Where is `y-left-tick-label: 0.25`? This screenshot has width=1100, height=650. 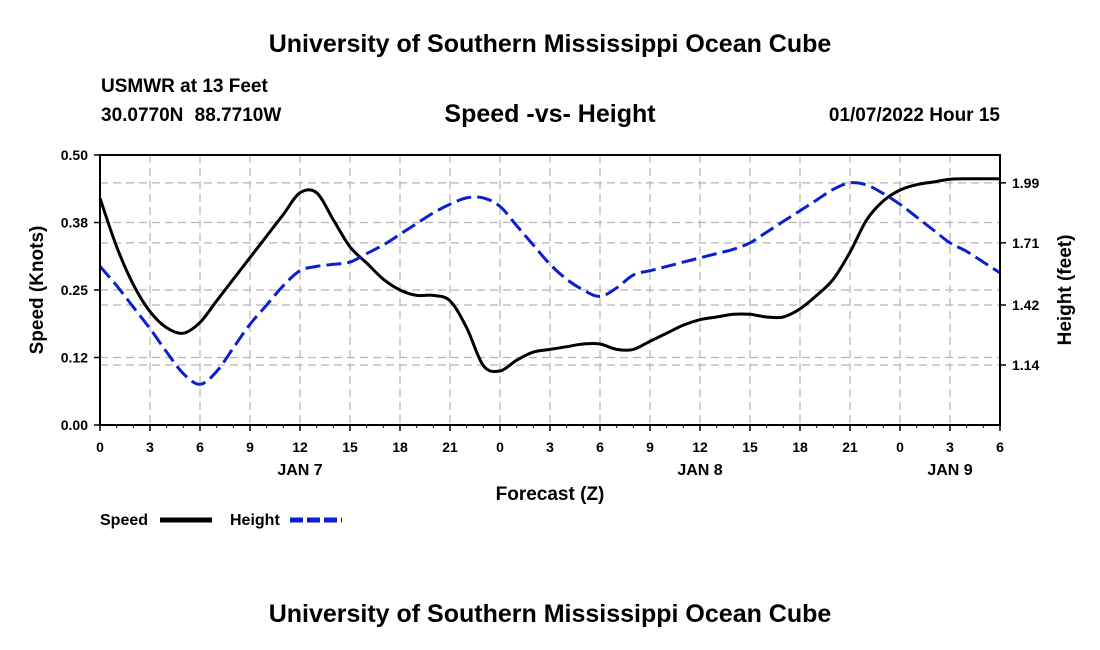 y-left-tick-label: 0.25 is located at coordinates (74, 290).